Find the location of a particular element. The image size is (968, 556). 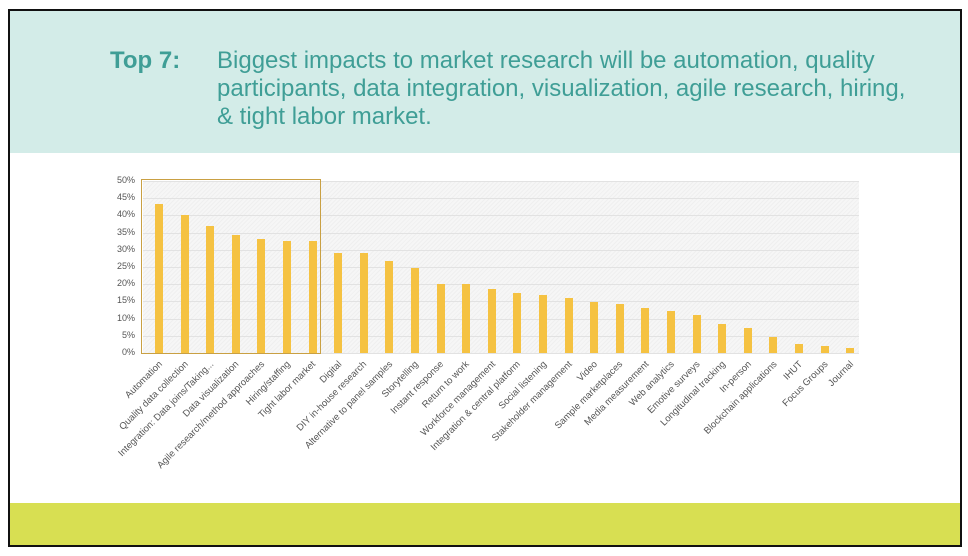

y-tick-label: 20% is located at coordinates (125, 283).